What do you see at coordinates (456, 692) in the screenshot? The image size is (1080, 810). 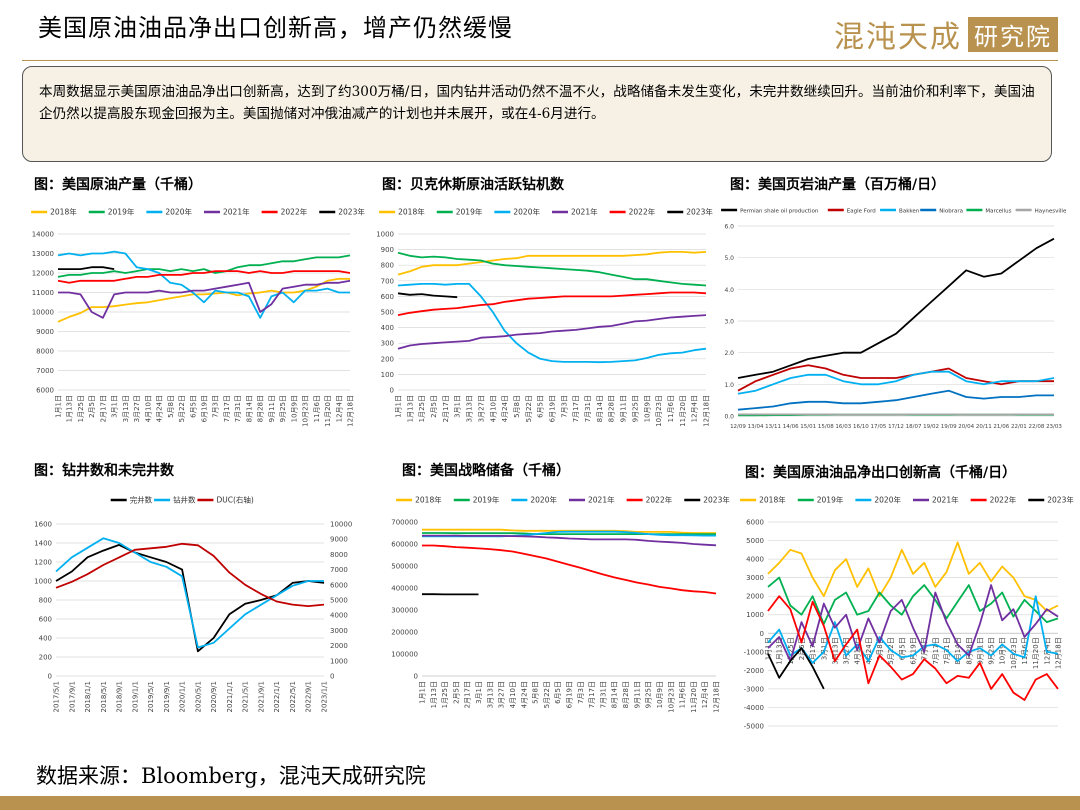 I see `x-tick-label: 2月5日` at bounding box center [456, 692].